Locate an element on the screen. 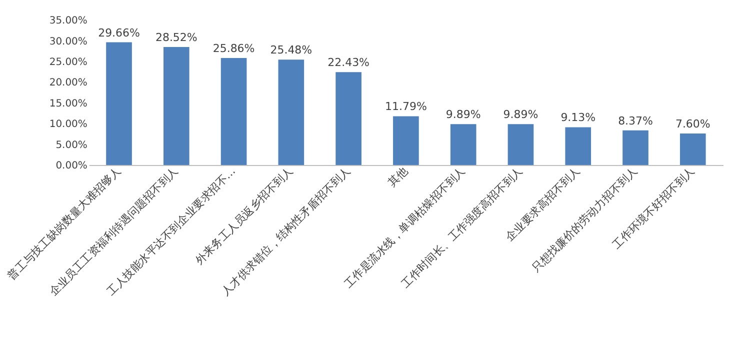 The height and width of the screenshot is (347, 733). y-tick-label: 5.00% is located at coordinates (72, 145).